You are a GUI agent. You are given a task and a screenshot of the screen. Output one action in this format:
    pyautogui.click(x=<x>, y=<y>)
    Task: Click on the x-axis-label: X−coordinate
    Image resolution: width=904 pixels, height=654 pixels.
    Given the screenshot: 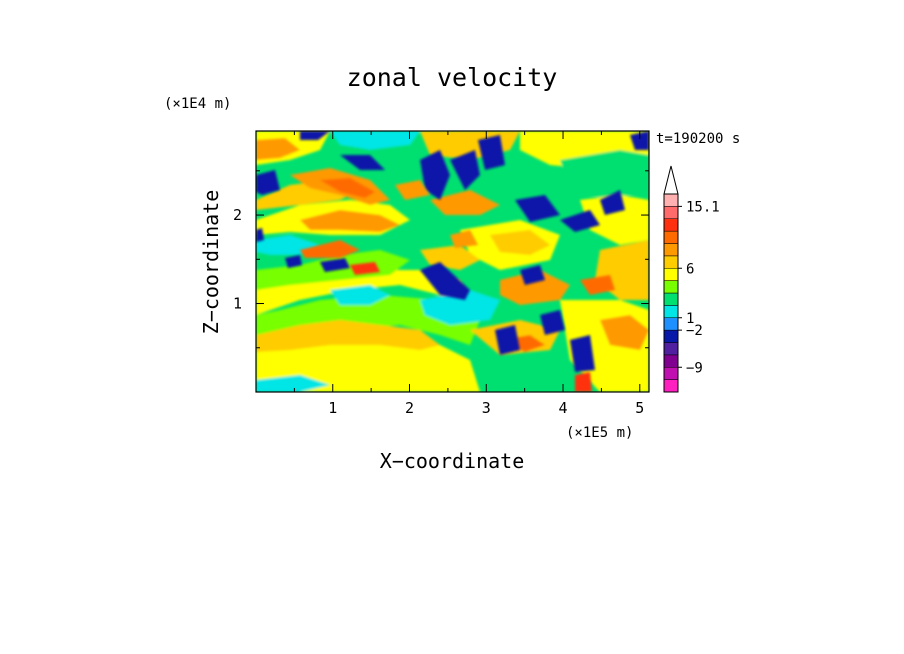 What is the action you would take?
    pyautogui.click(x=452, y=461)
    